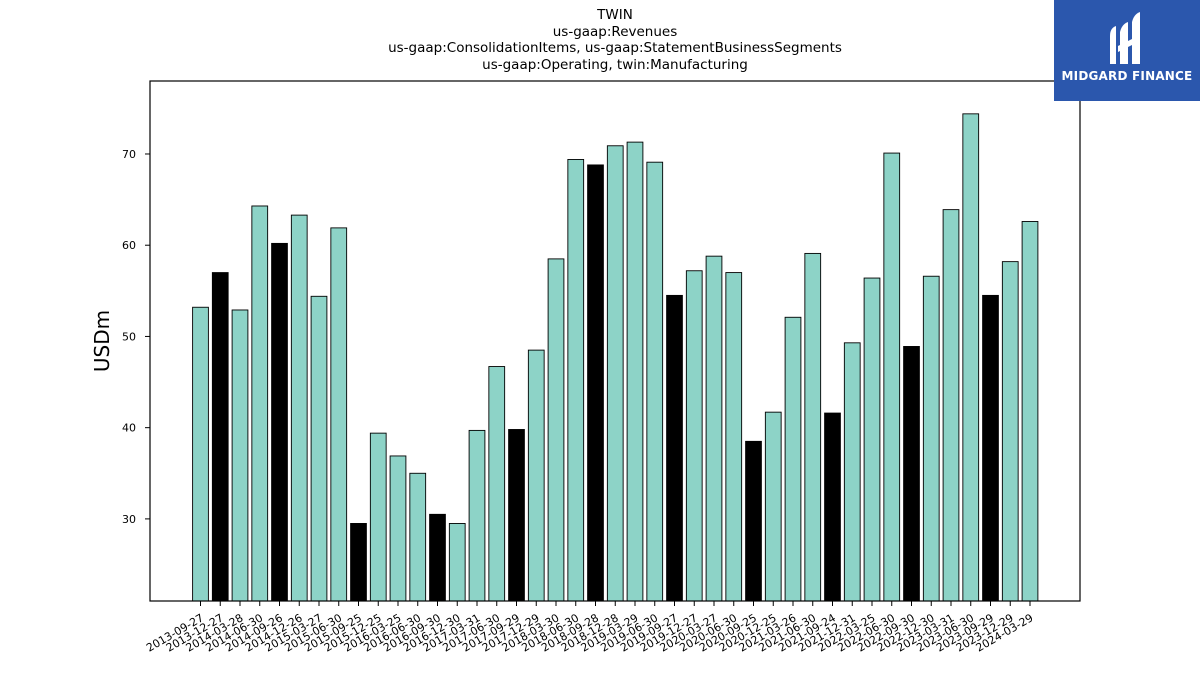  I want to click on y-axis-label: USDm, so click(102, 341).